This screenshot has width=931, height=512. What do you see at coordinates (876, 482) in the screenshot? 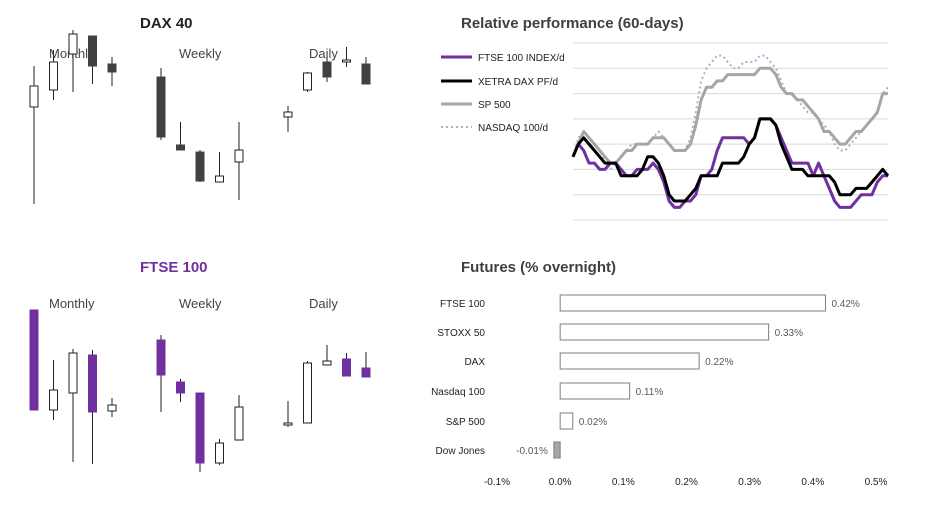
I see `futures-tick-label: 0.5%` at bounding box center [876, 482].